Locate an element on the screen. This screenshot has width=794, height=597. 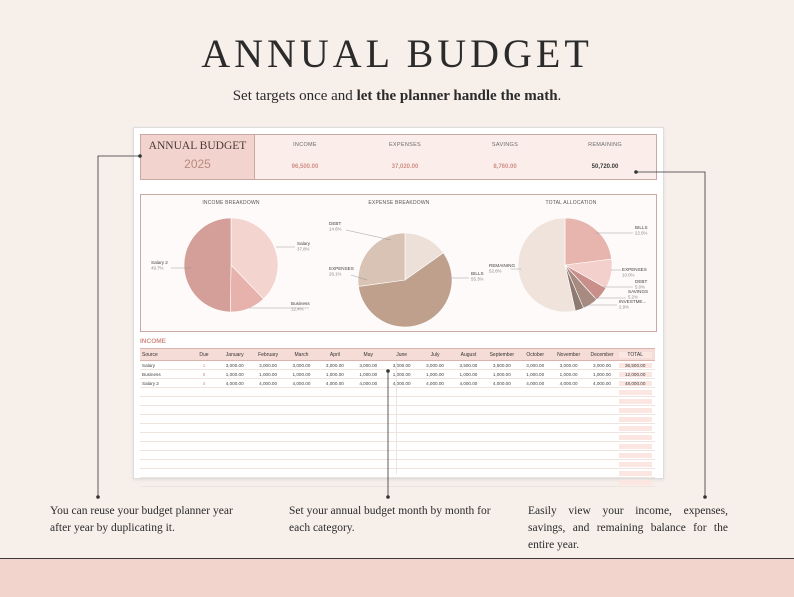
table-cell: Business is located at coordinates (151, 374).